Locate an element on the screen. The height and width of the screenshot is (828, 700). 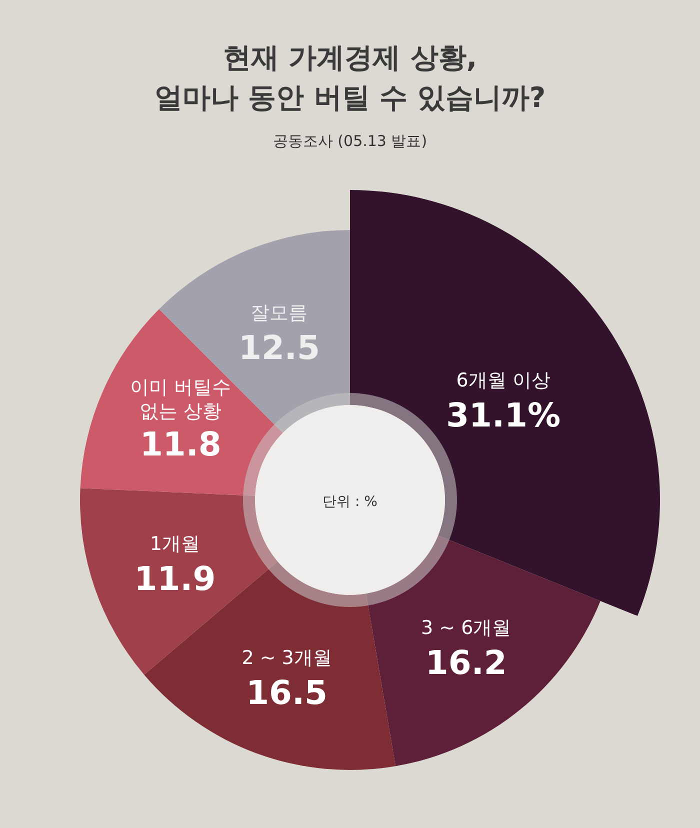
text: 단위 : % is located at coordinates (350, 502).